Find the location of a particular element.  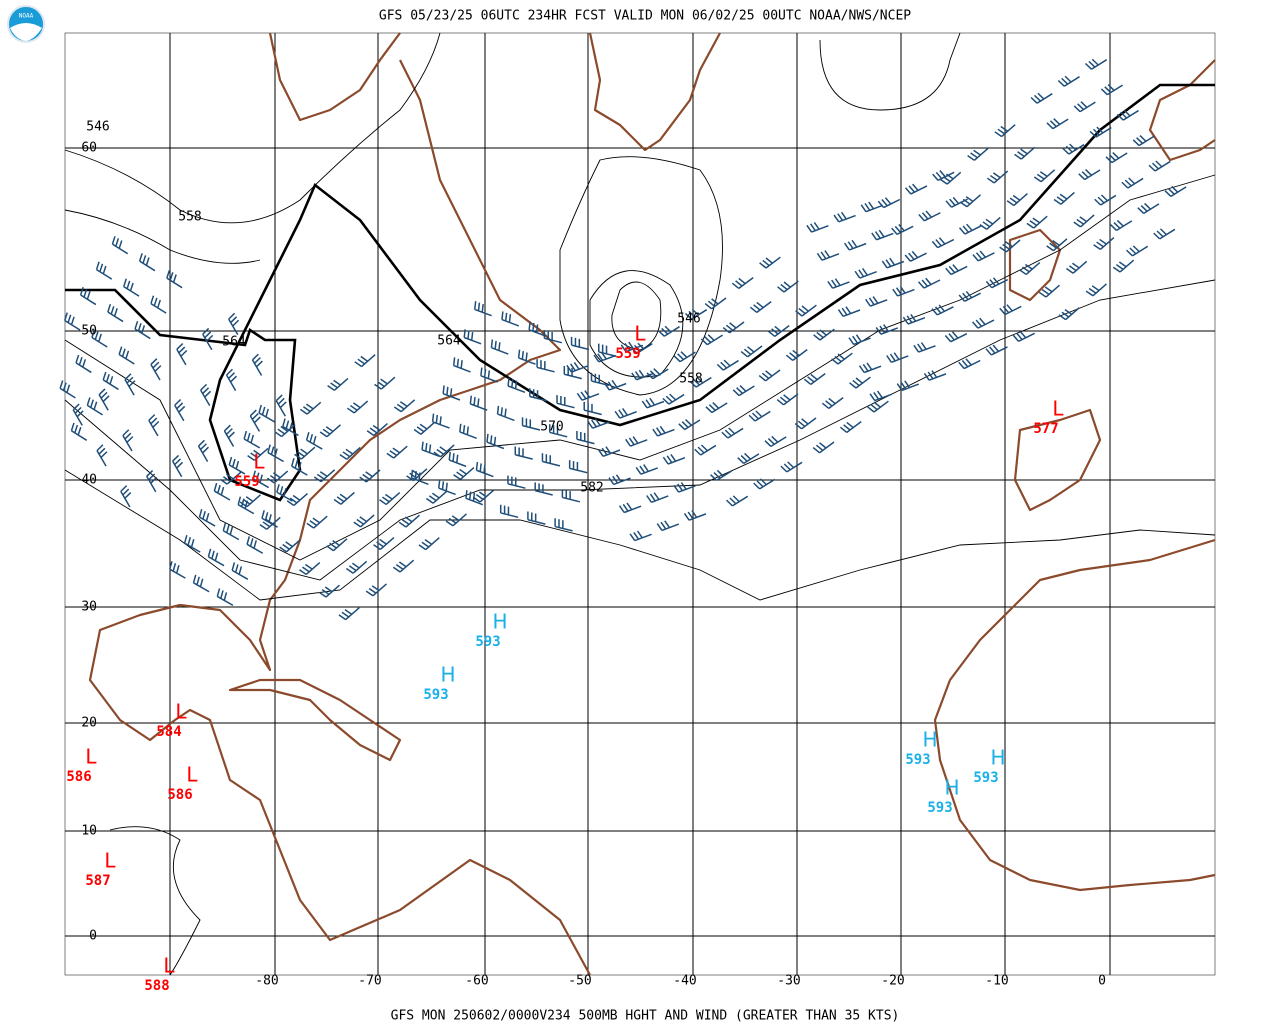

center-value: 593 is located at coordinates (917, 760).